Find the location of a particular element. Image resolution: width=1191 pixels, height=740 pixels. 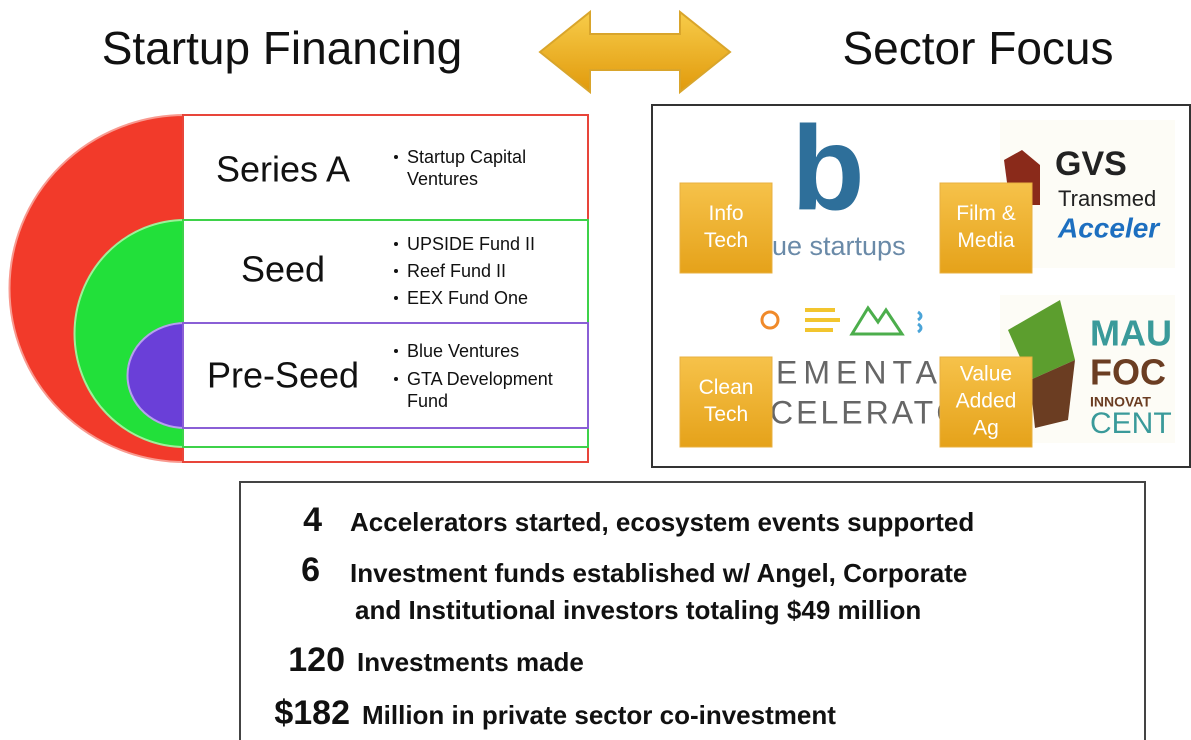

fund-name: UPSIDE Fund II is located at coordinates (471, 244).